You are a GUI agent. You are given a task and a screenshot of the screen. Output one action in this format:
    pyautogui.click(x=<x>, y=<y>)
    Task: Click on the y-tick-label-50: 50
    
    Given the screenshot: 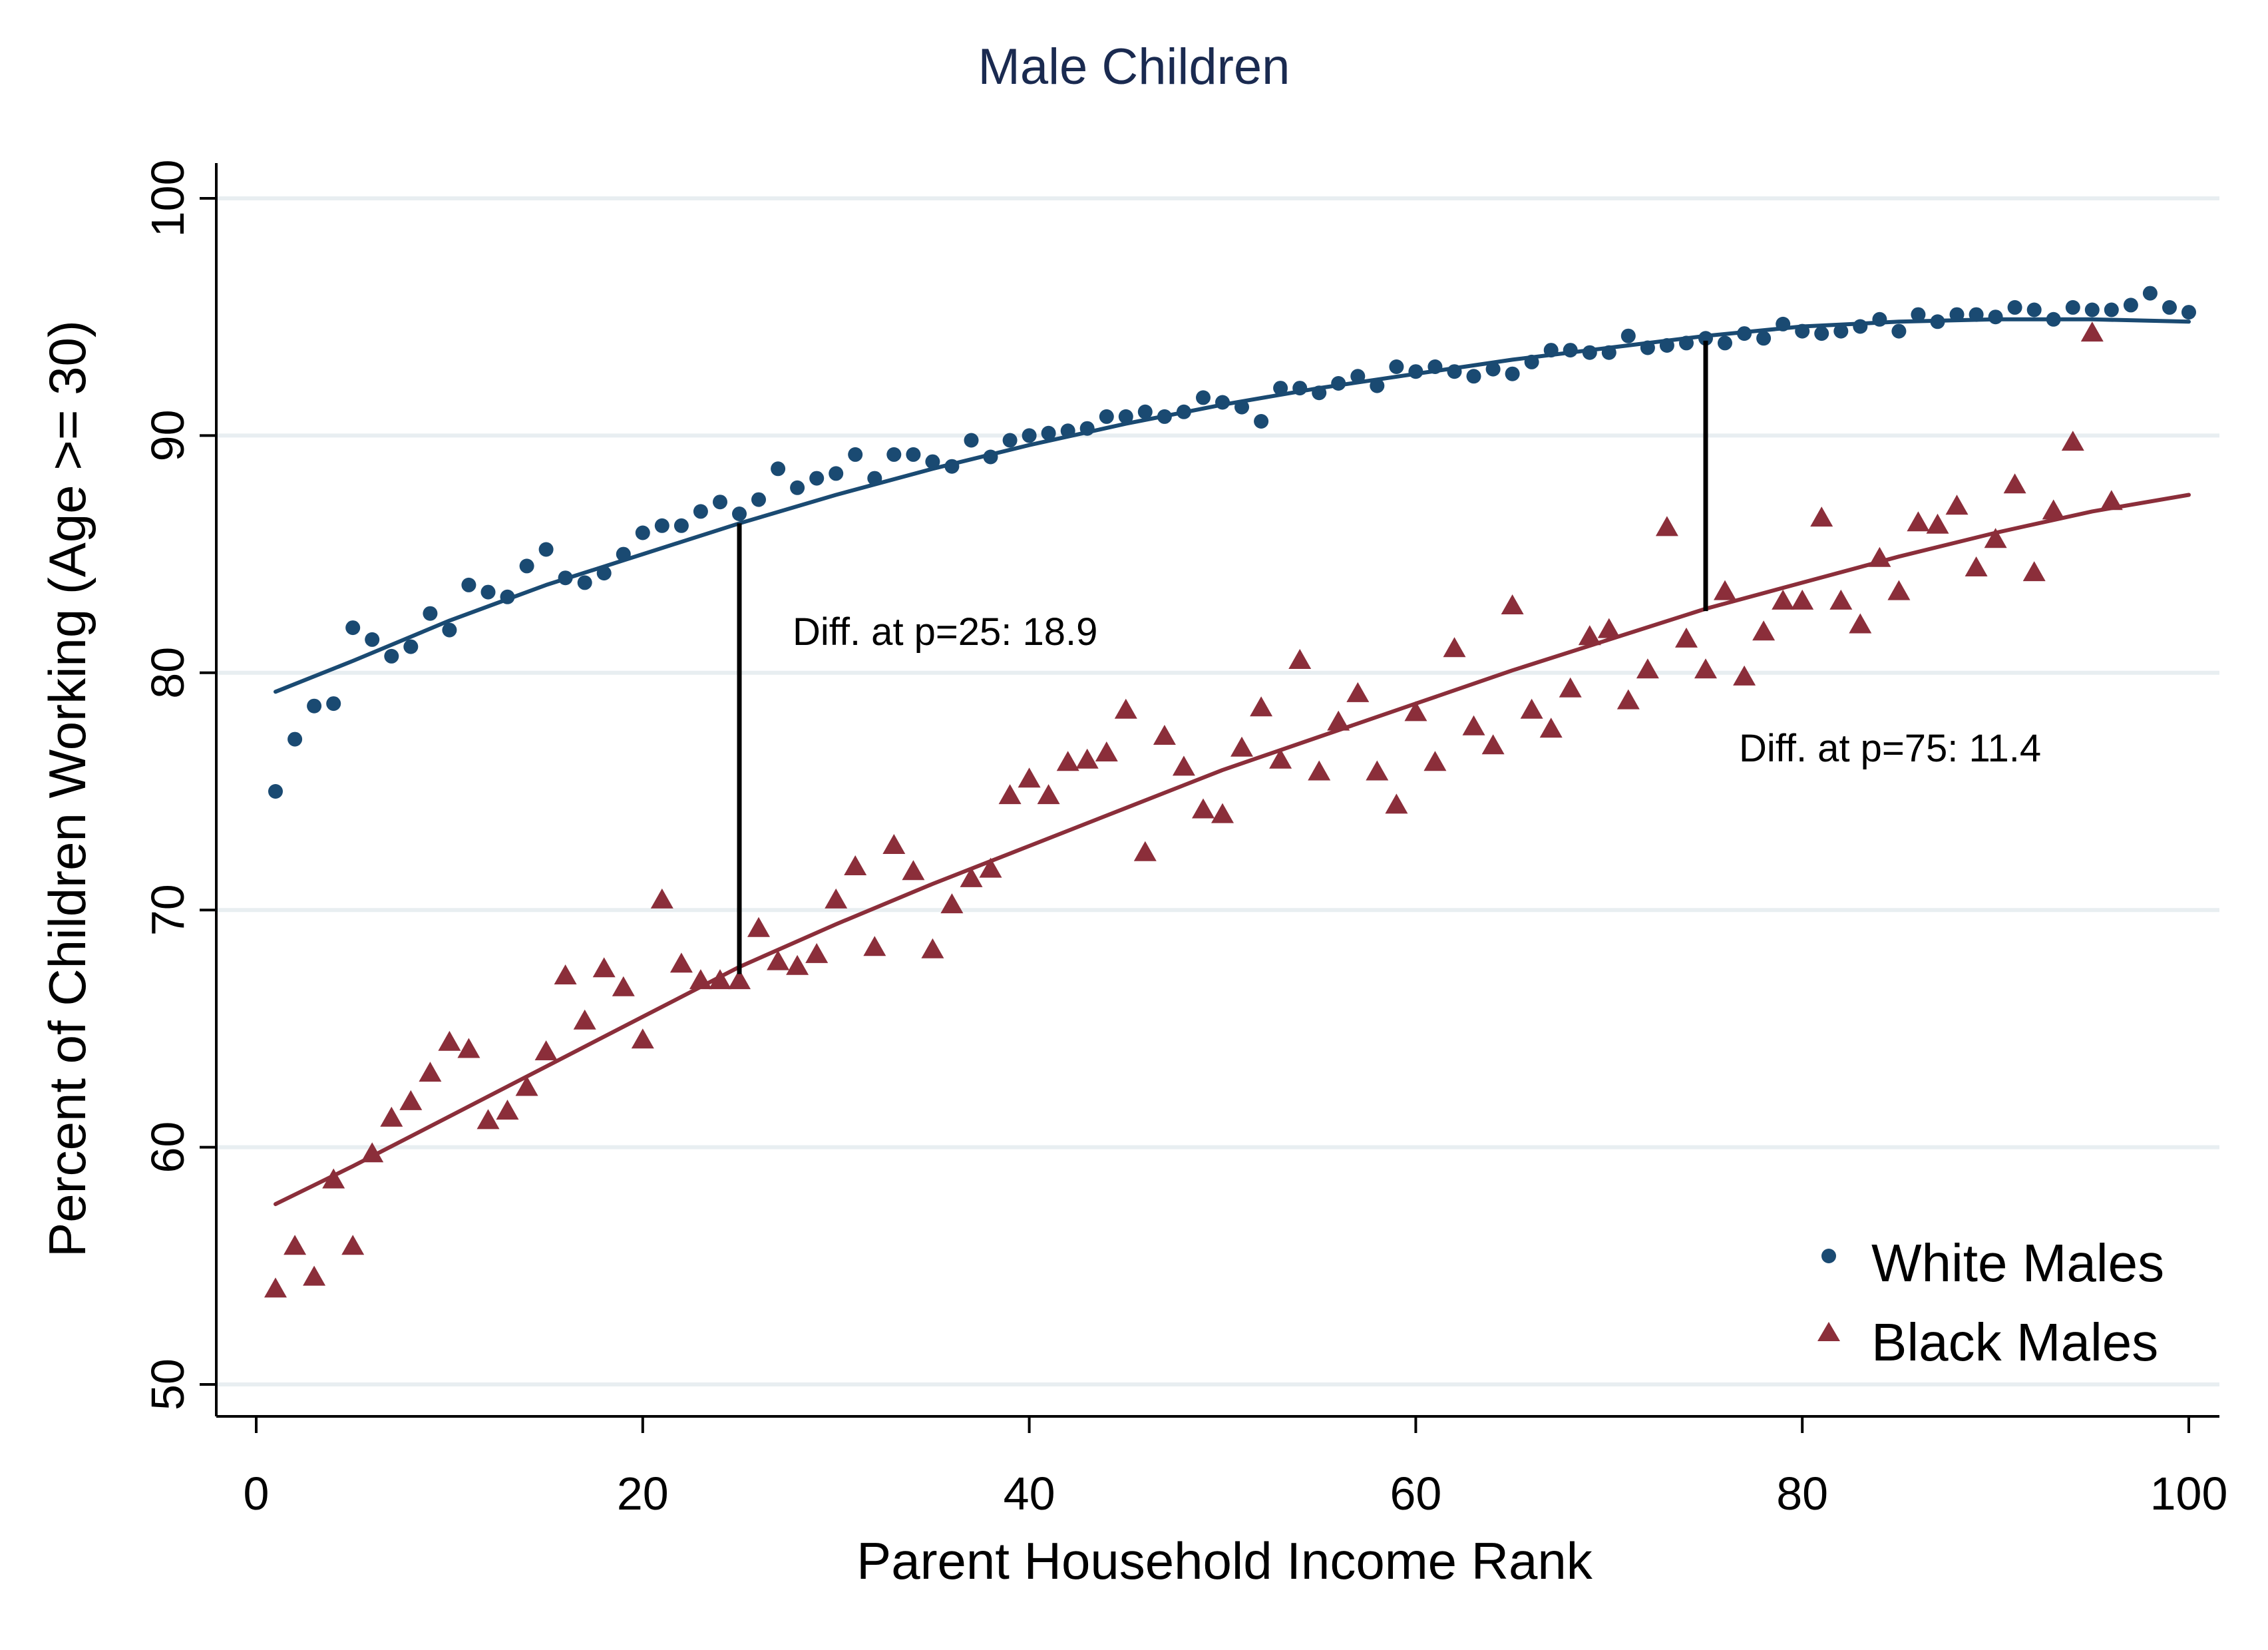 What is the action you would take?
    pyautogui.click(x=168, y=1384)
    